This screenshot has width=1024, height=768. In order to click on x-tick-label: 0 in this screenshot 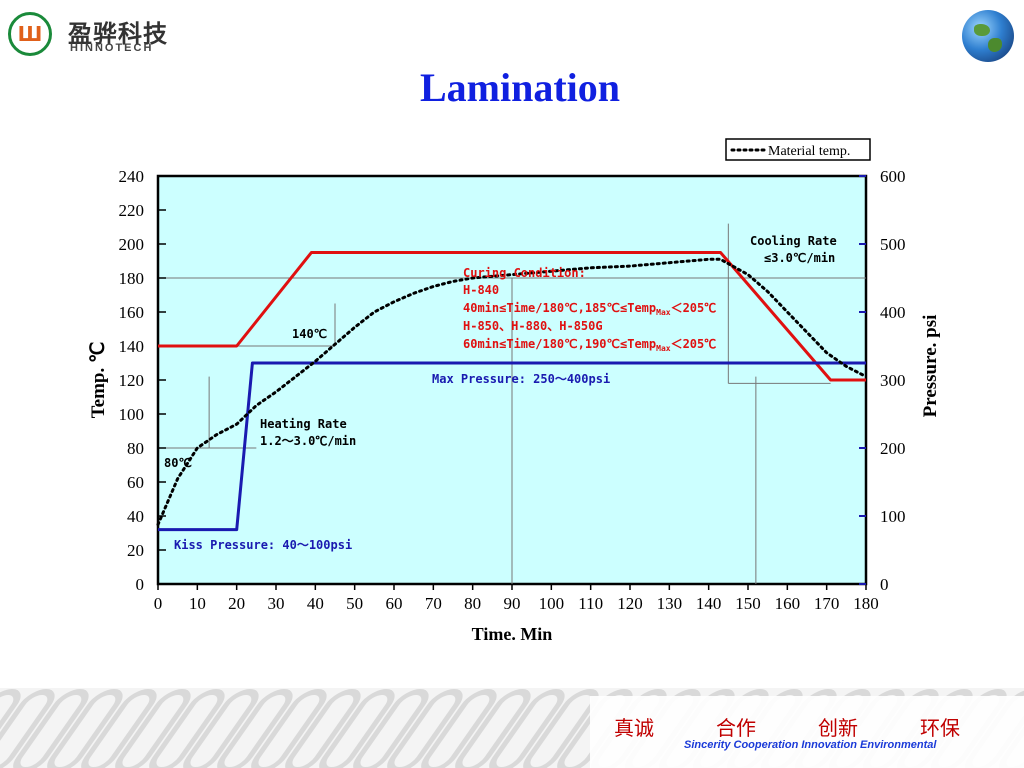, I will do `click(158, 603)`.